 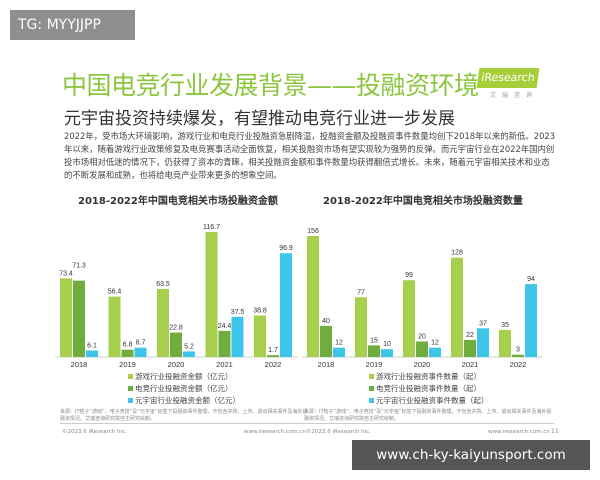 I want to click on data-label: 8.7, so click(x=141, y=343).